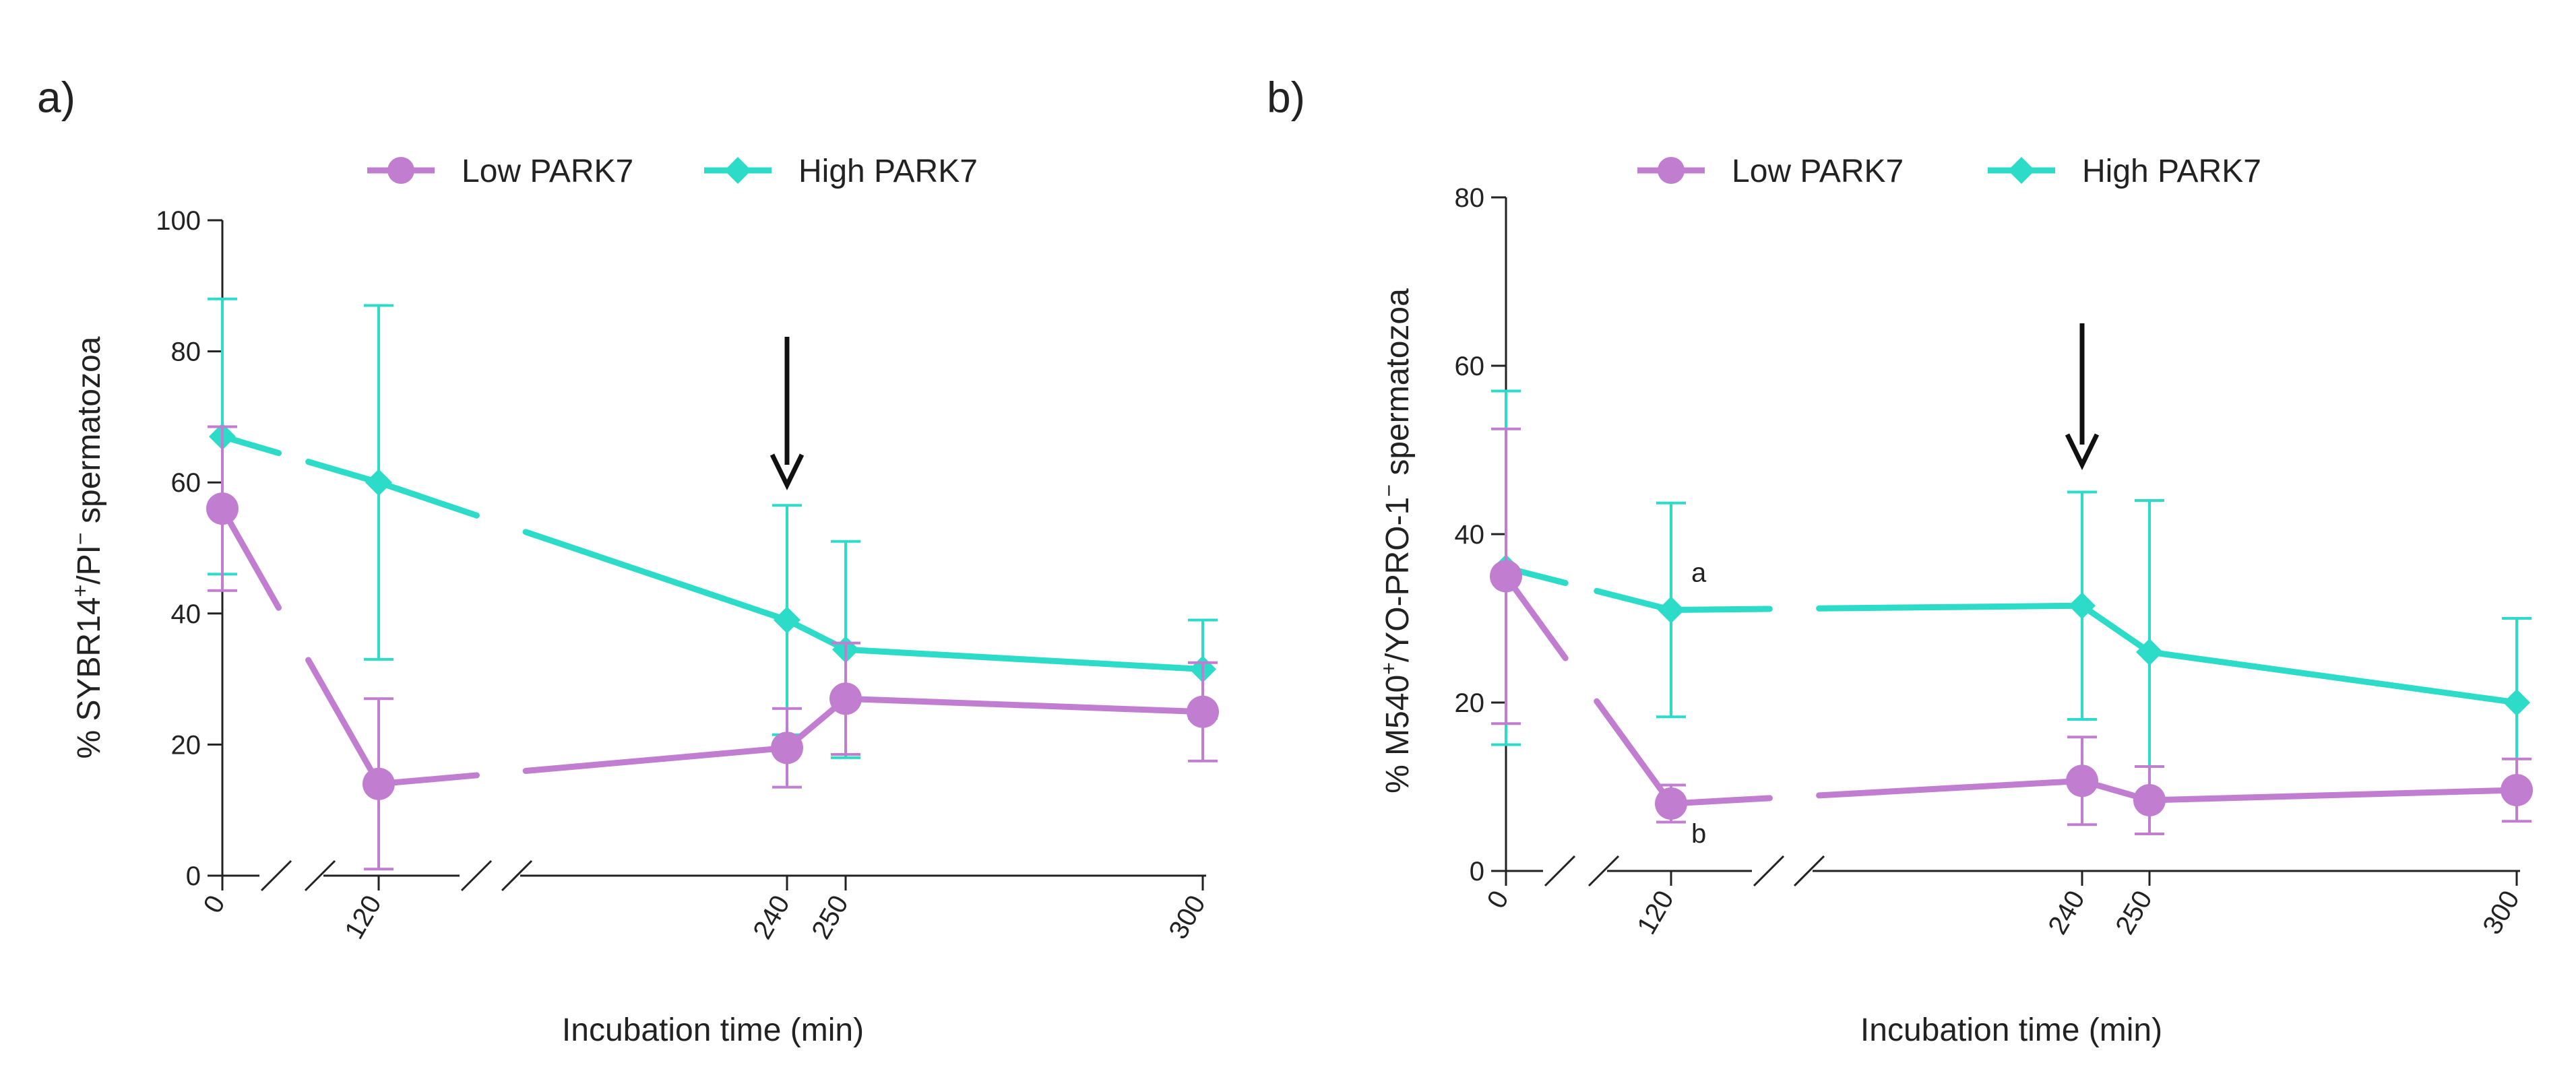 This screenshot has height=1071, width=2576. Describe the element at coordinates (56, 97) in the screenshot. I see `panel-label: a)` at that location.